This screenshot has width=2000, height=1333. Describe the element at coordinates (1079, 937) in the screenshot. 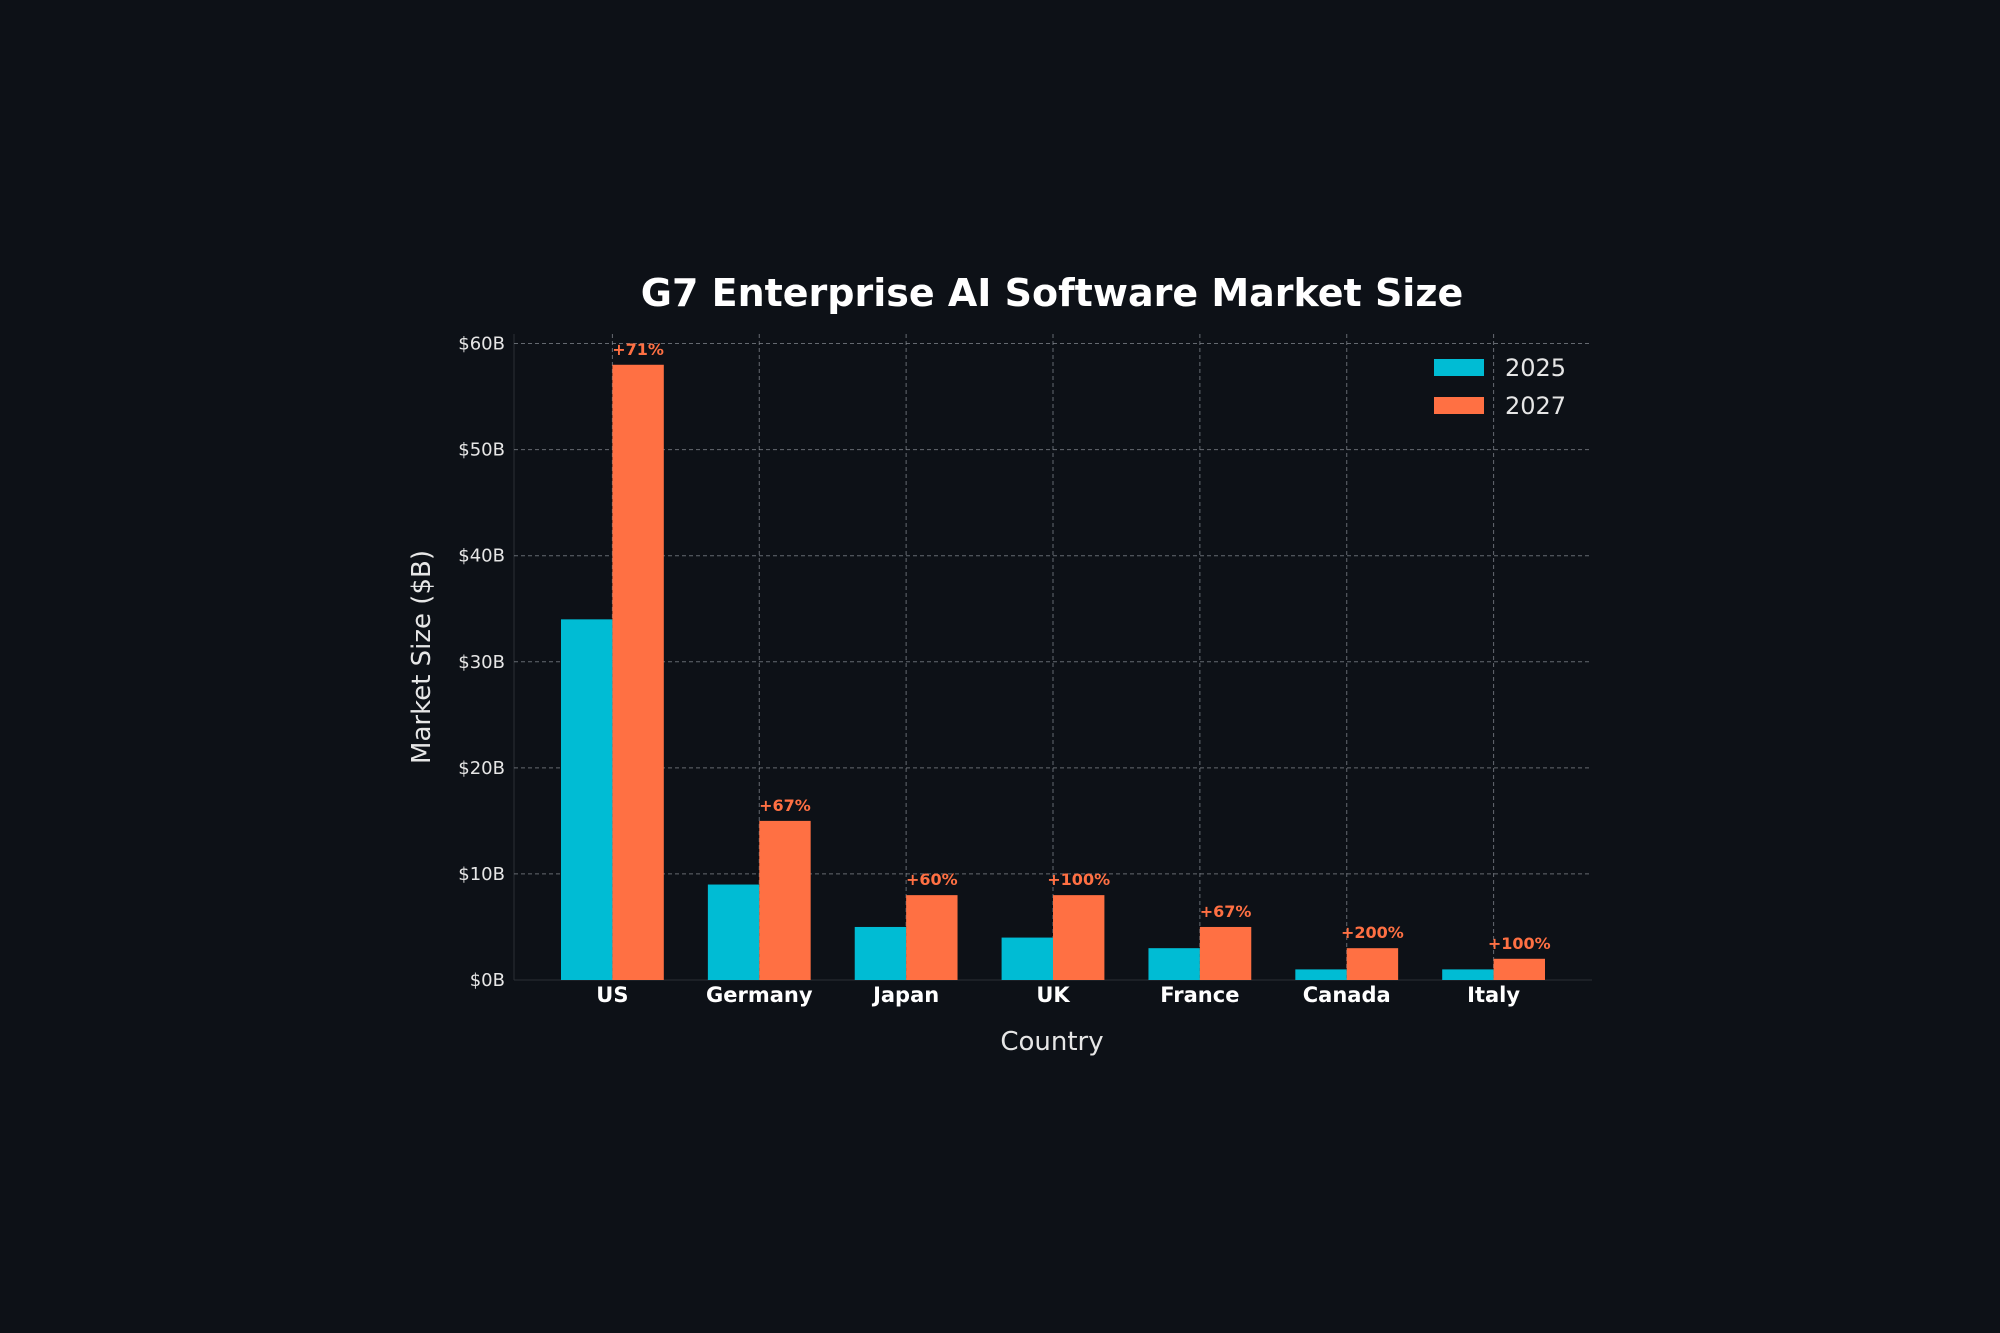

I see `bar-2027-uk` at that location.